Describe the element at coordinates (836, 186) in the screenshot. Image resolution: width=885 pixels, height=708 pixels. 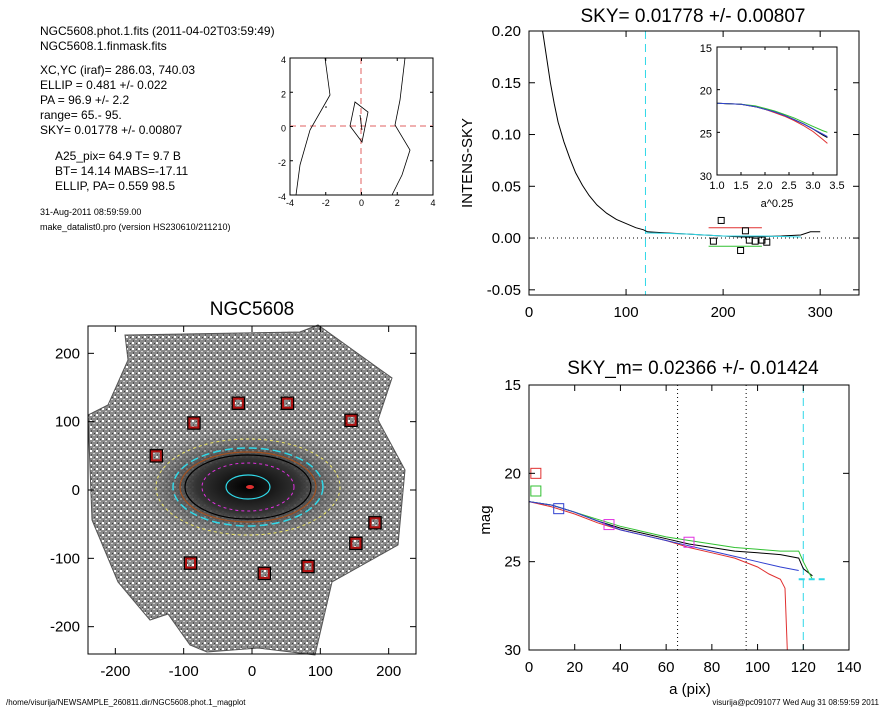
I see `x-tick-label: 3.5` at that location.